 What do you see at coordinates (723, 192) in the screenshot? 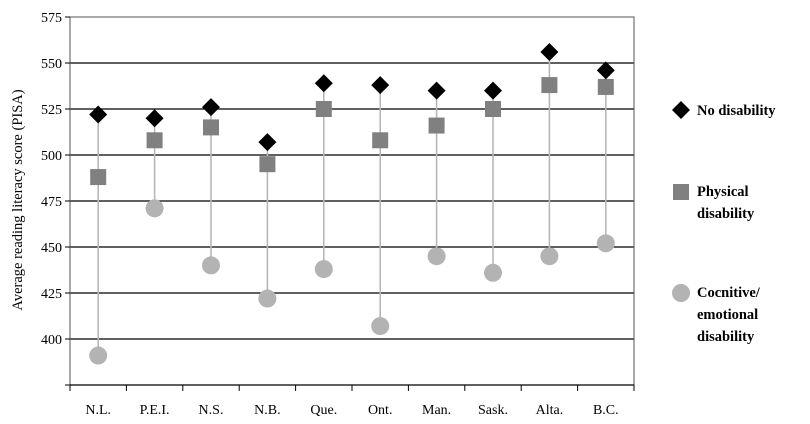
I see `legend-label-line: Physical` at bounding box center [723, 192].